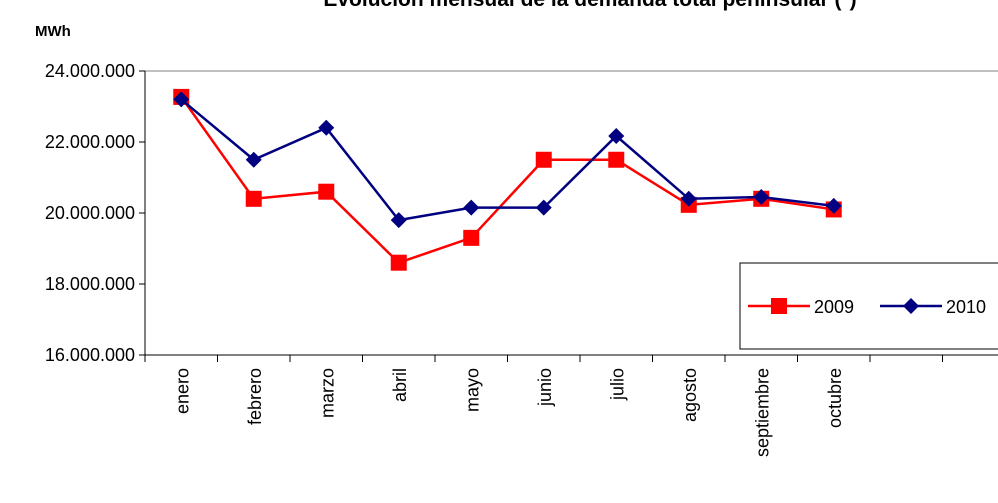 Image resolution: width=998 pixels, height=503 pixels. I want to click on y-tick-label: 18.000.000, so click(90, 284).